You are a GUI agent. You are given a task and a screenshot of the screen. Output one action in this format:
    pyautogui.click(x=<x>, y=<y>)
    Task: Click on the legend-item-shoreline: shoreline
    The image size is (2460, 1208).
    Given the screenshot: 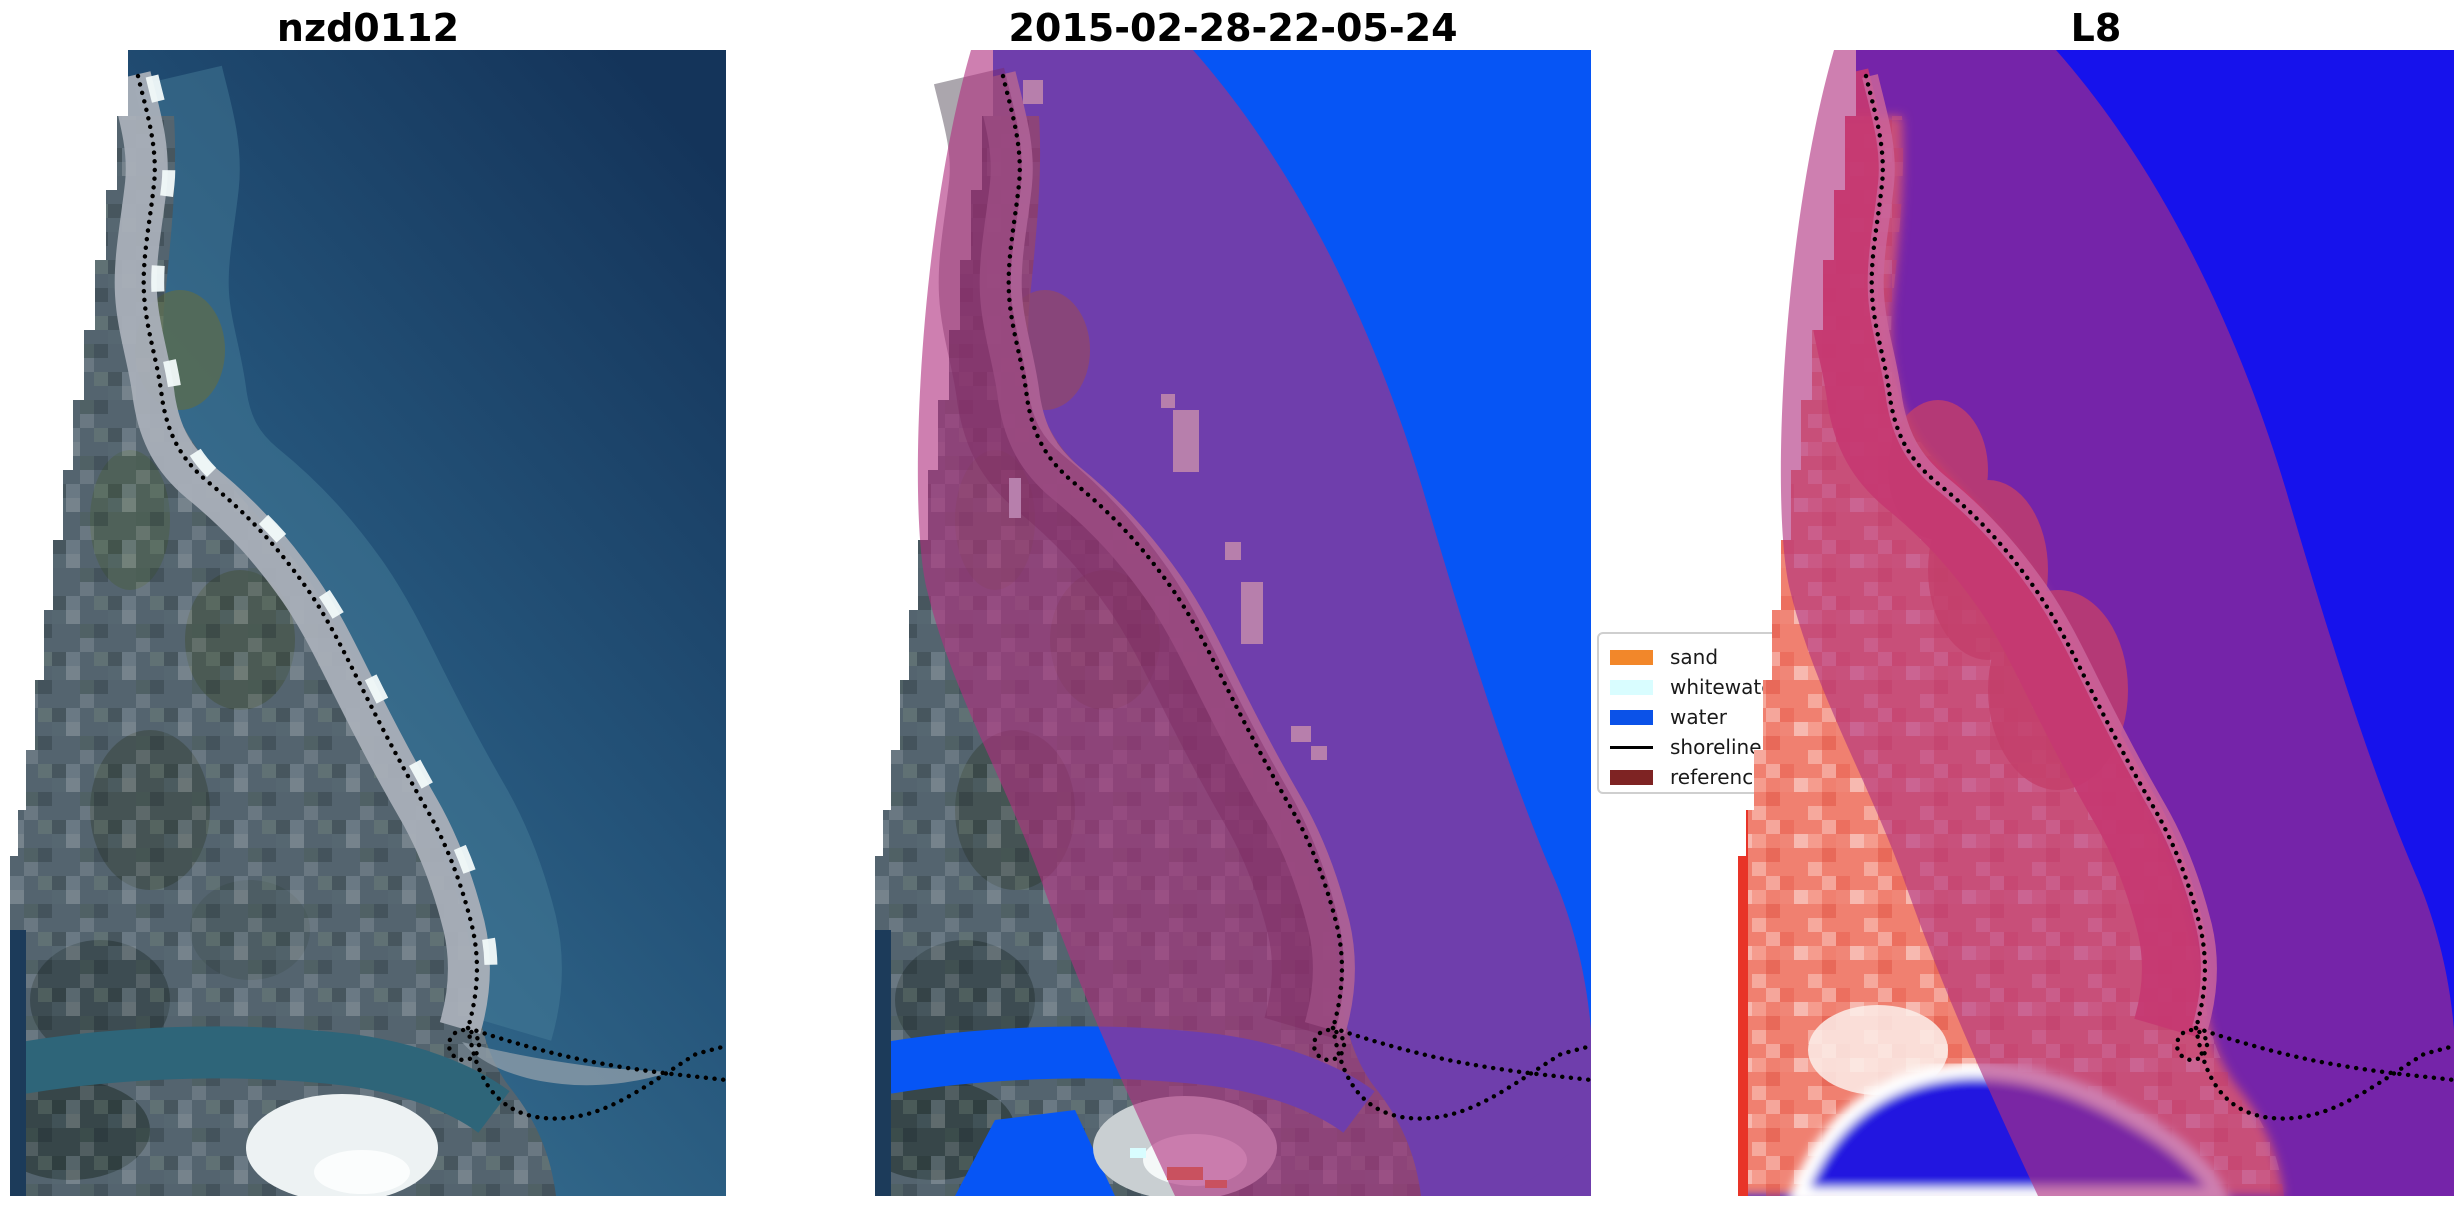 What is the action you would take?
    pyautogui.click(x=1700, y=747)
    